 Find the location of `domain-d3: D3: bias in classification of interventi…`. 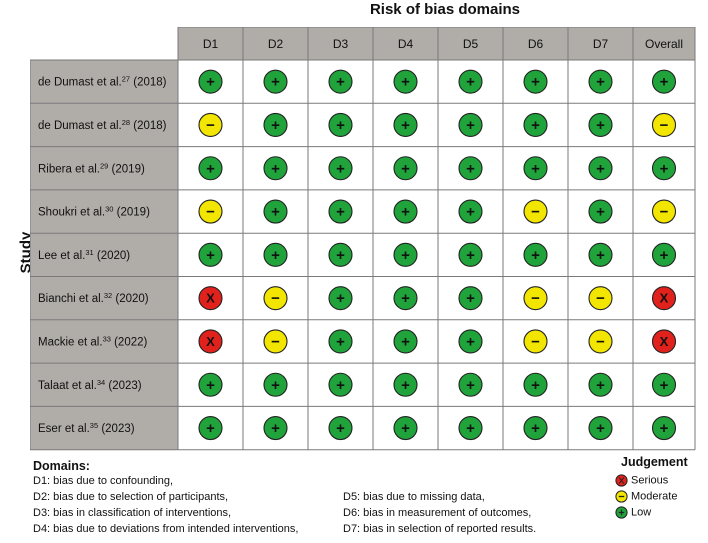

domain-d3: D3: bias in classification of interventi… is located at coordinates (132, 513).